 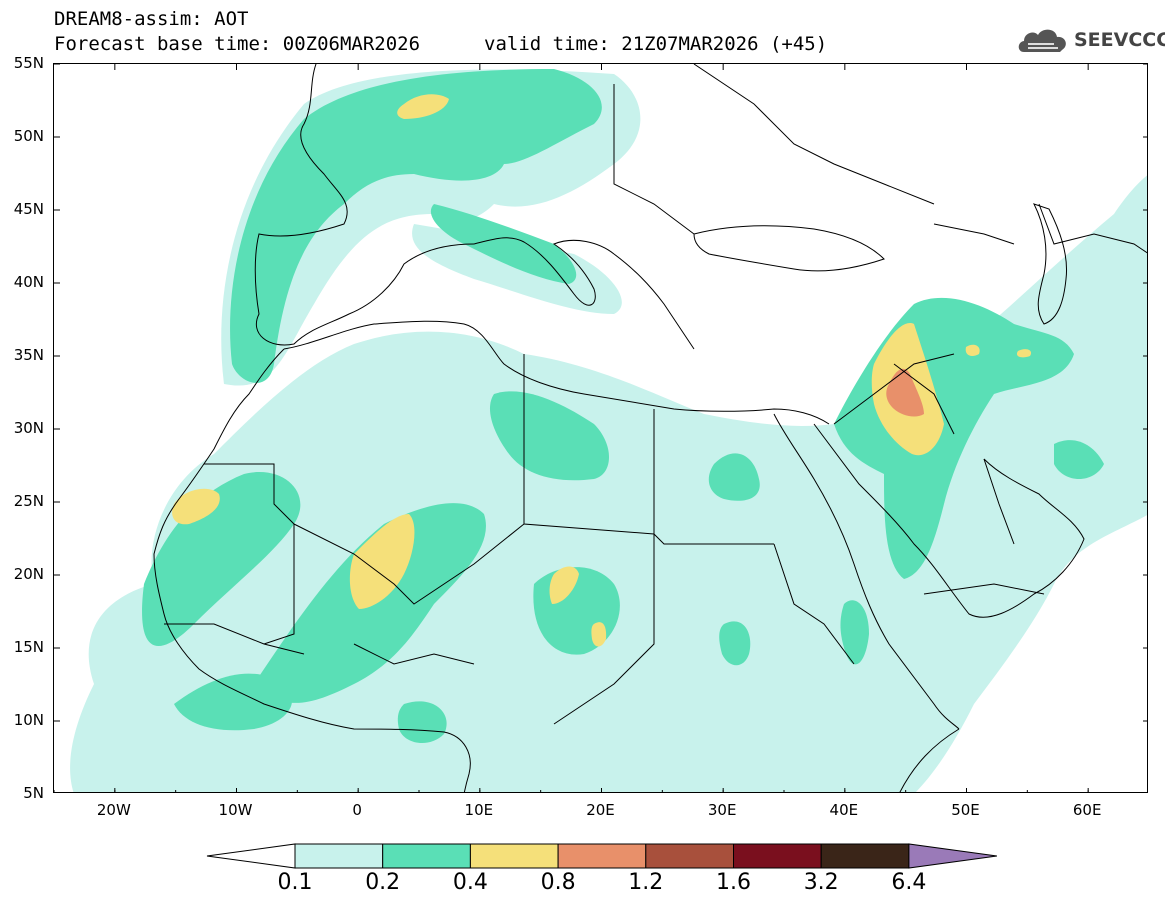 What do you see at coordinates (722, 810) in the screenshot?
I see `lon-label: 30E` at bounding box center [722, 810].